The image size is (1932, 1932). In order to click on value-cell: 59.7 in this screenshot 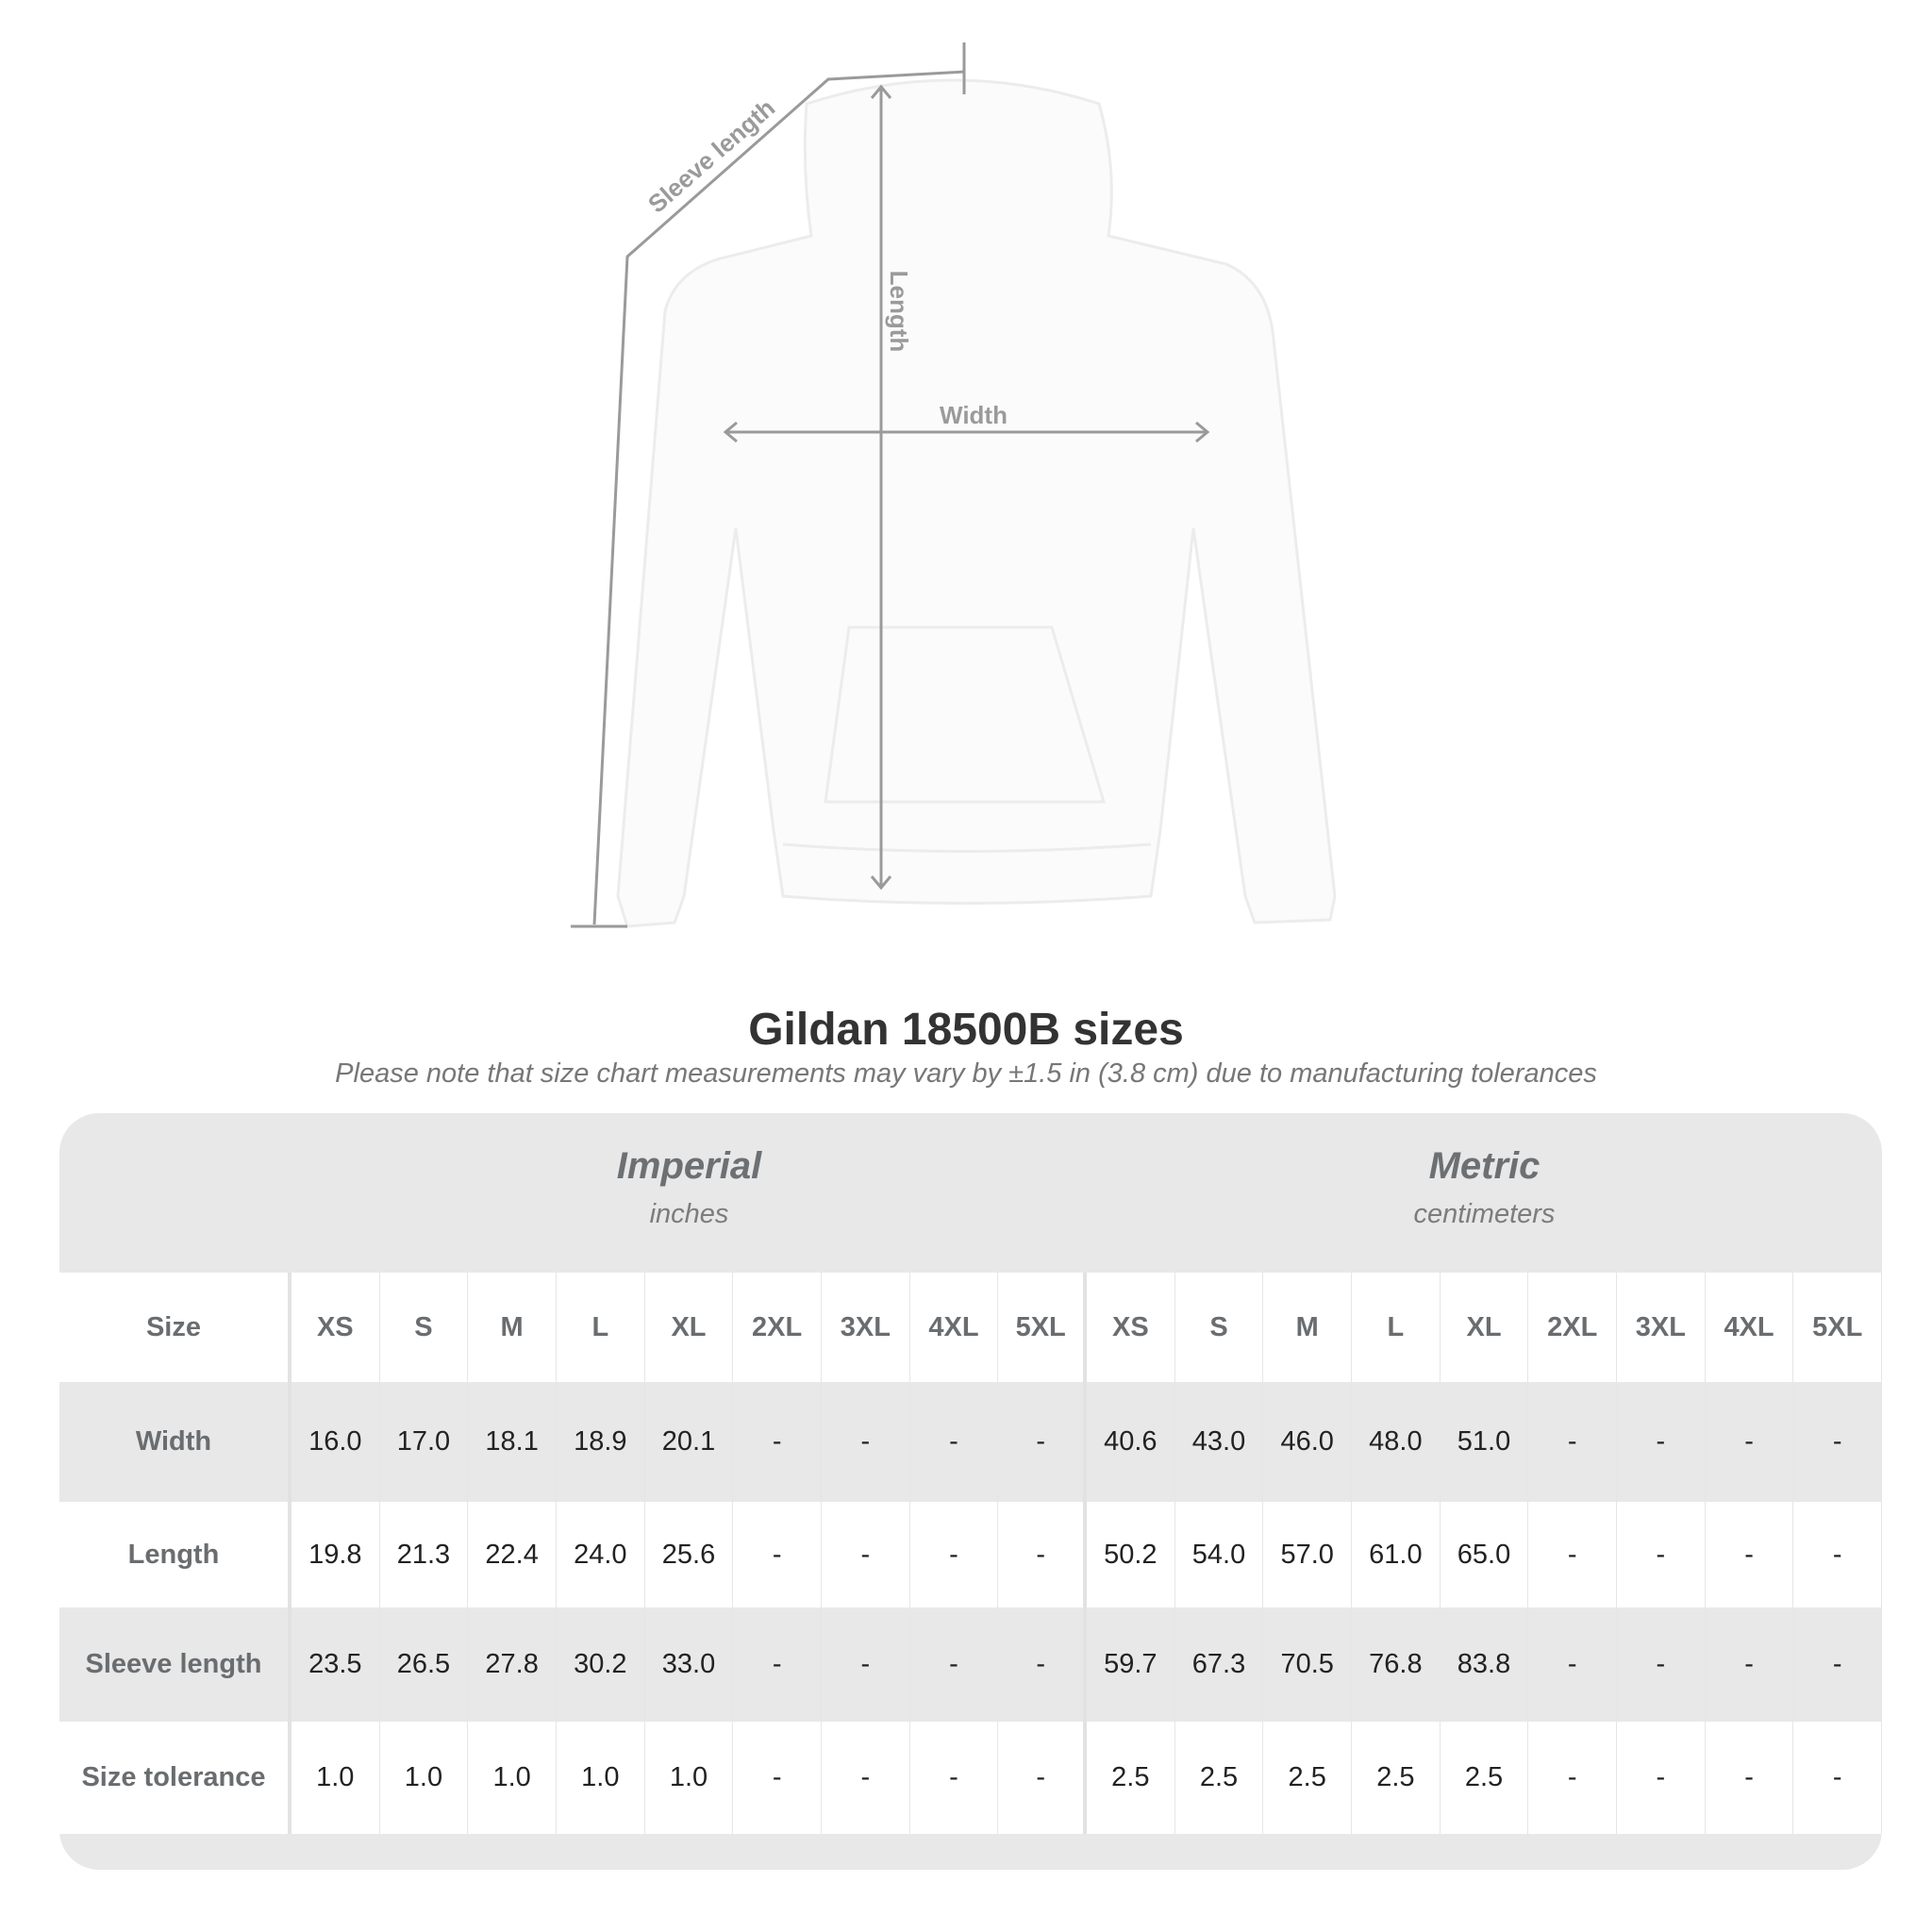, I will do `click(1131, 1665)`.